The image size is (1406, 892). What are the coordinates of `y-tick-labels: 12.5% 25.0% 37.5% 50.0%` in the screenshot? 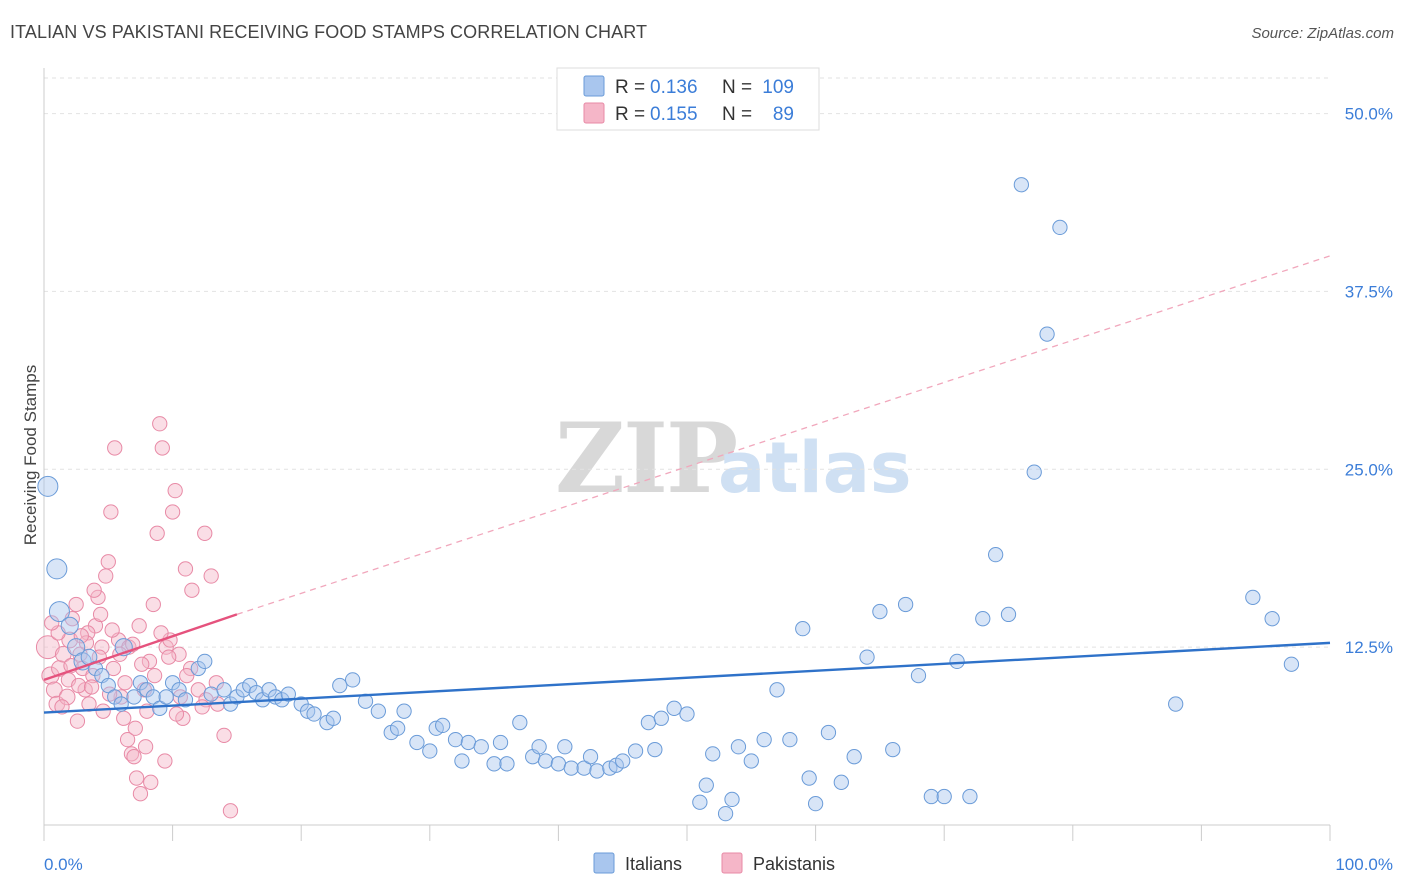 It's located at (1369, 381).